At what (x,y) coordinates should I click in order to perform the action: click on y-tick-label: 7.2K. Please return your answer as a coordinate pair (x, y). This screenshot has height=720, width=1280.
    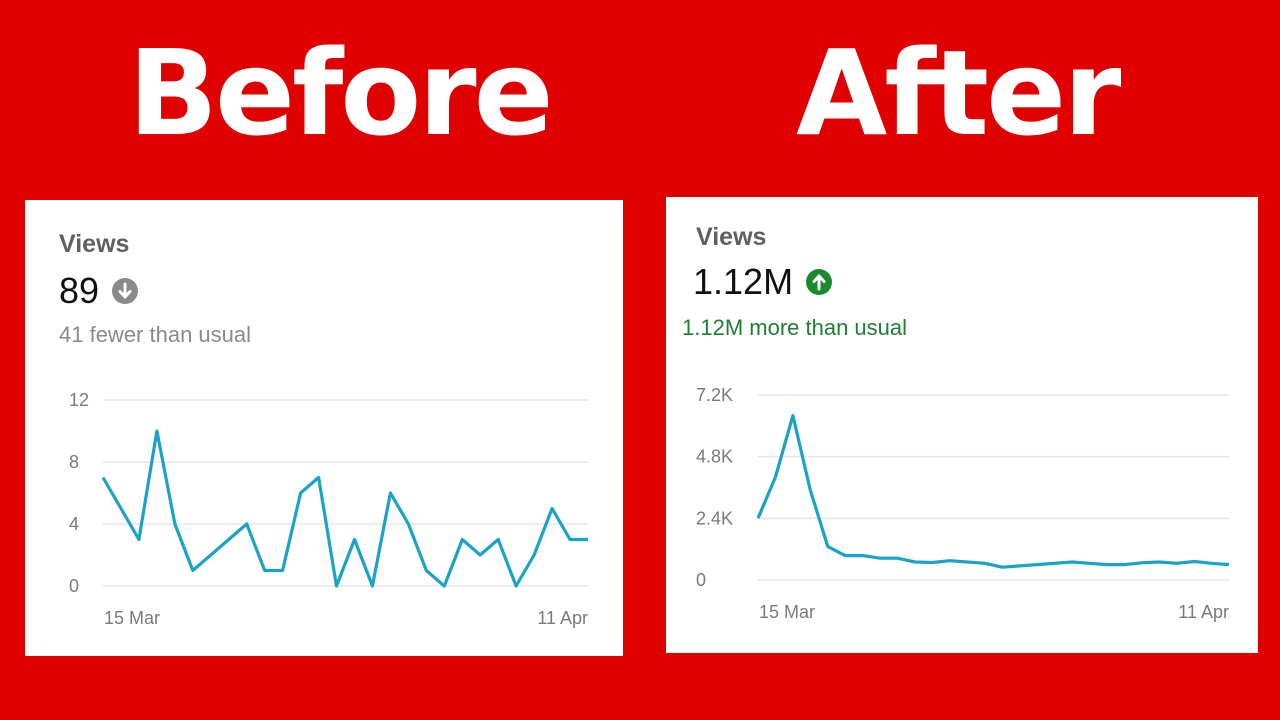
    Looking at the image, I should click on (714, 395).